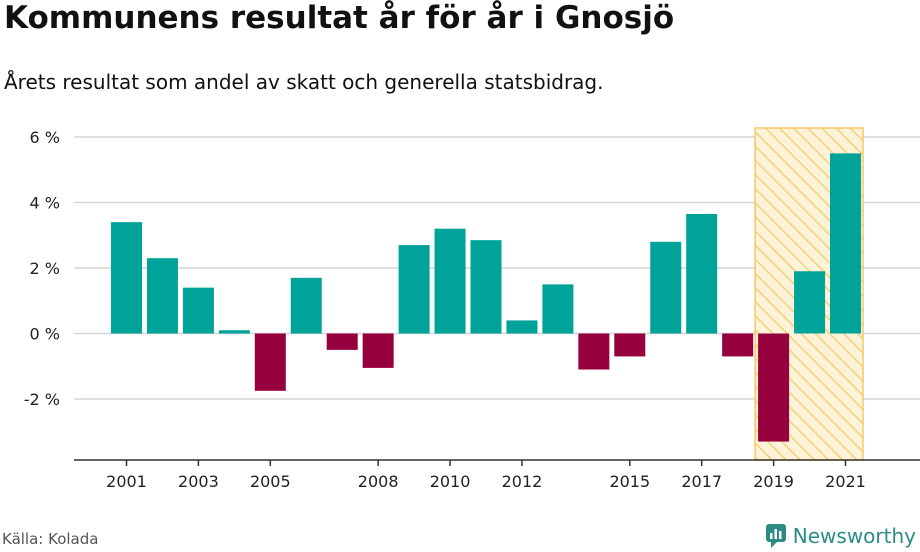 The width and height of the screenshot is (920, 552). I want to click on bar-2019, so click(774, 387).